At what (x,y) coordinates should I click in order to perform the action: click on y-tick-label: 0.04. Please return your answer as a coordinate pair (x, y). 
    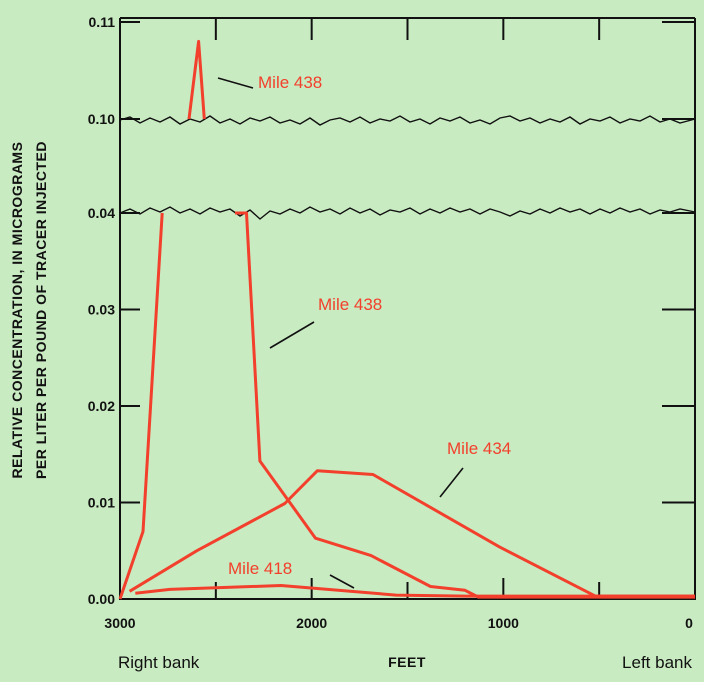
    Looking at the image, I should click on (101, 213).